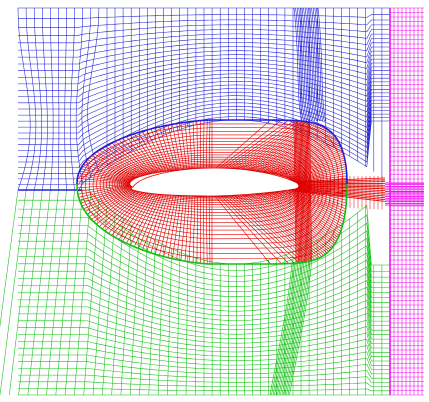  Describe the element at coordinates (404, 201) in the screenshot. I see `outlet-block-grid` at that location.